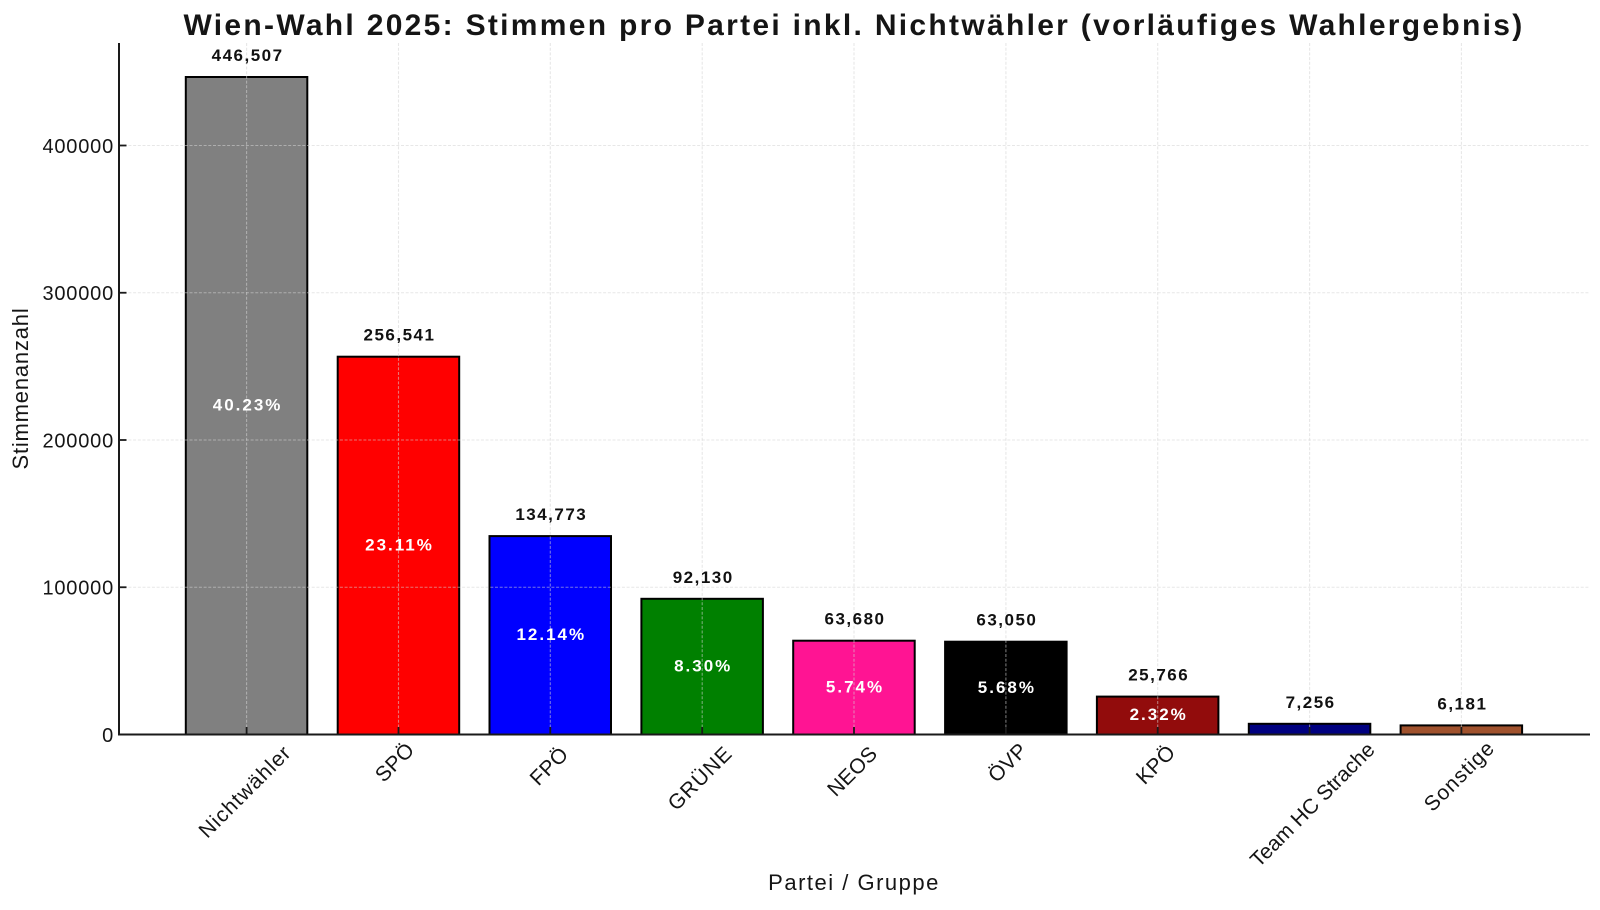 Image resolution: width=1600 pixels, height=910 pixels. What do you see at coordinates (551, 514) in the screenshot?
I see `svg-text: 134,773` at bounding box center [551, 514].